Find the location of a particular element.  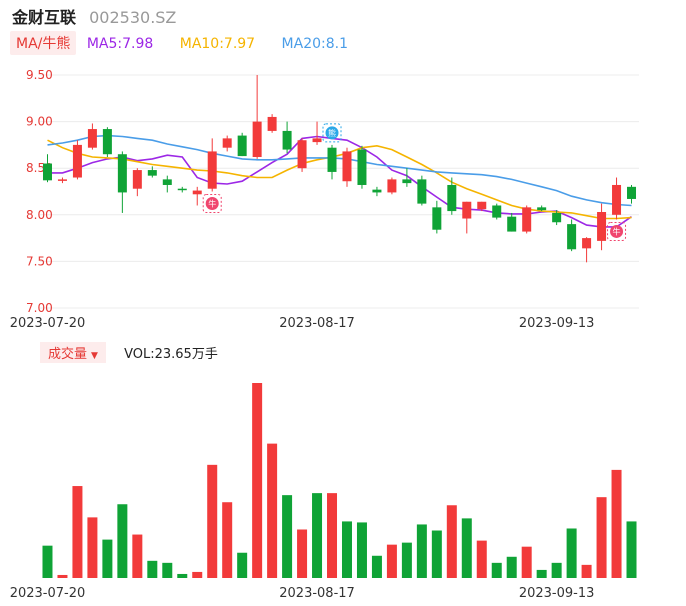

ma-toggle-badge: MA/牛熊 is located at coordinates (43, 43).